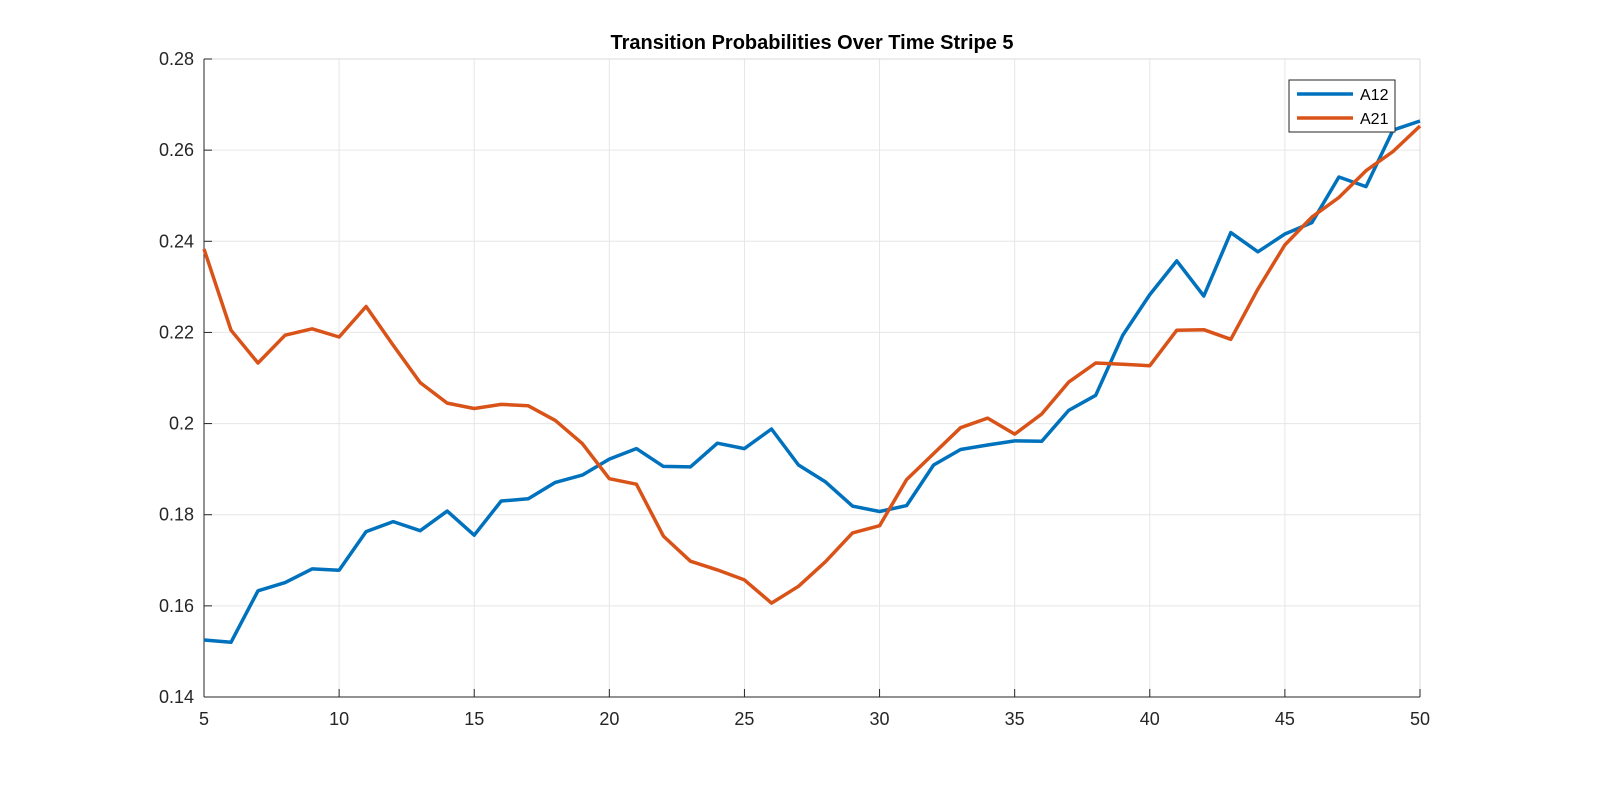 This screenshot has width=1601, height=800. What do you see at coordinates (176, 515) in the screenshot?
I see `y-tick-label: 0.18` at bounding box center [176, 515].